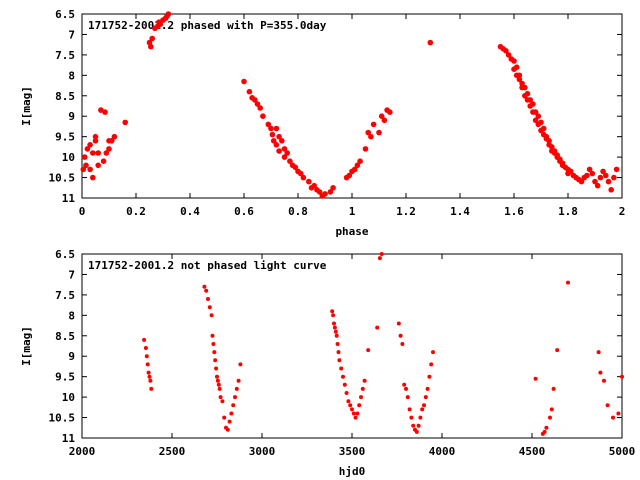 The height and width of the screenshot is (480, 640). Describe the element at coordinates (69, 438) in the screenshot. I see `y-tick-label: 11` at that location.